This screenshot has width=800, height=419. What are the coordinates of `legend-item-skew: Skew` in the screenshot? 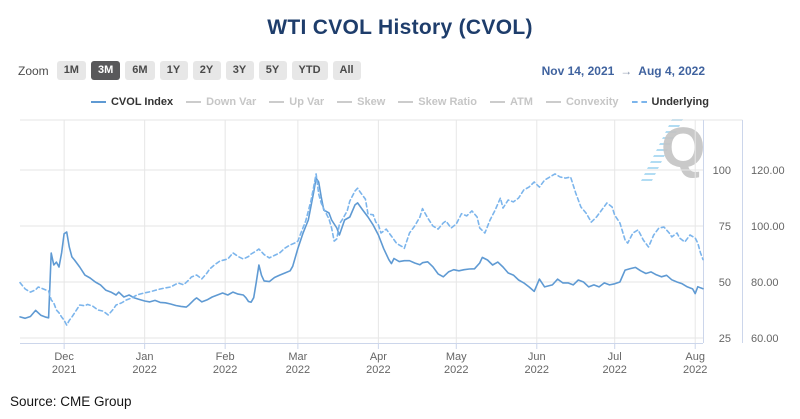 It's located at (361, 102).